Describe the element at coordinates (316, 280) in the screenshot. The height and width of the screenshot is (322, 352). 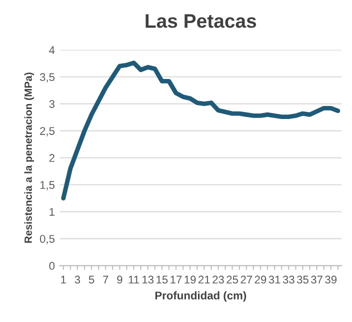
I see `x-tick-label: 37` at that location.